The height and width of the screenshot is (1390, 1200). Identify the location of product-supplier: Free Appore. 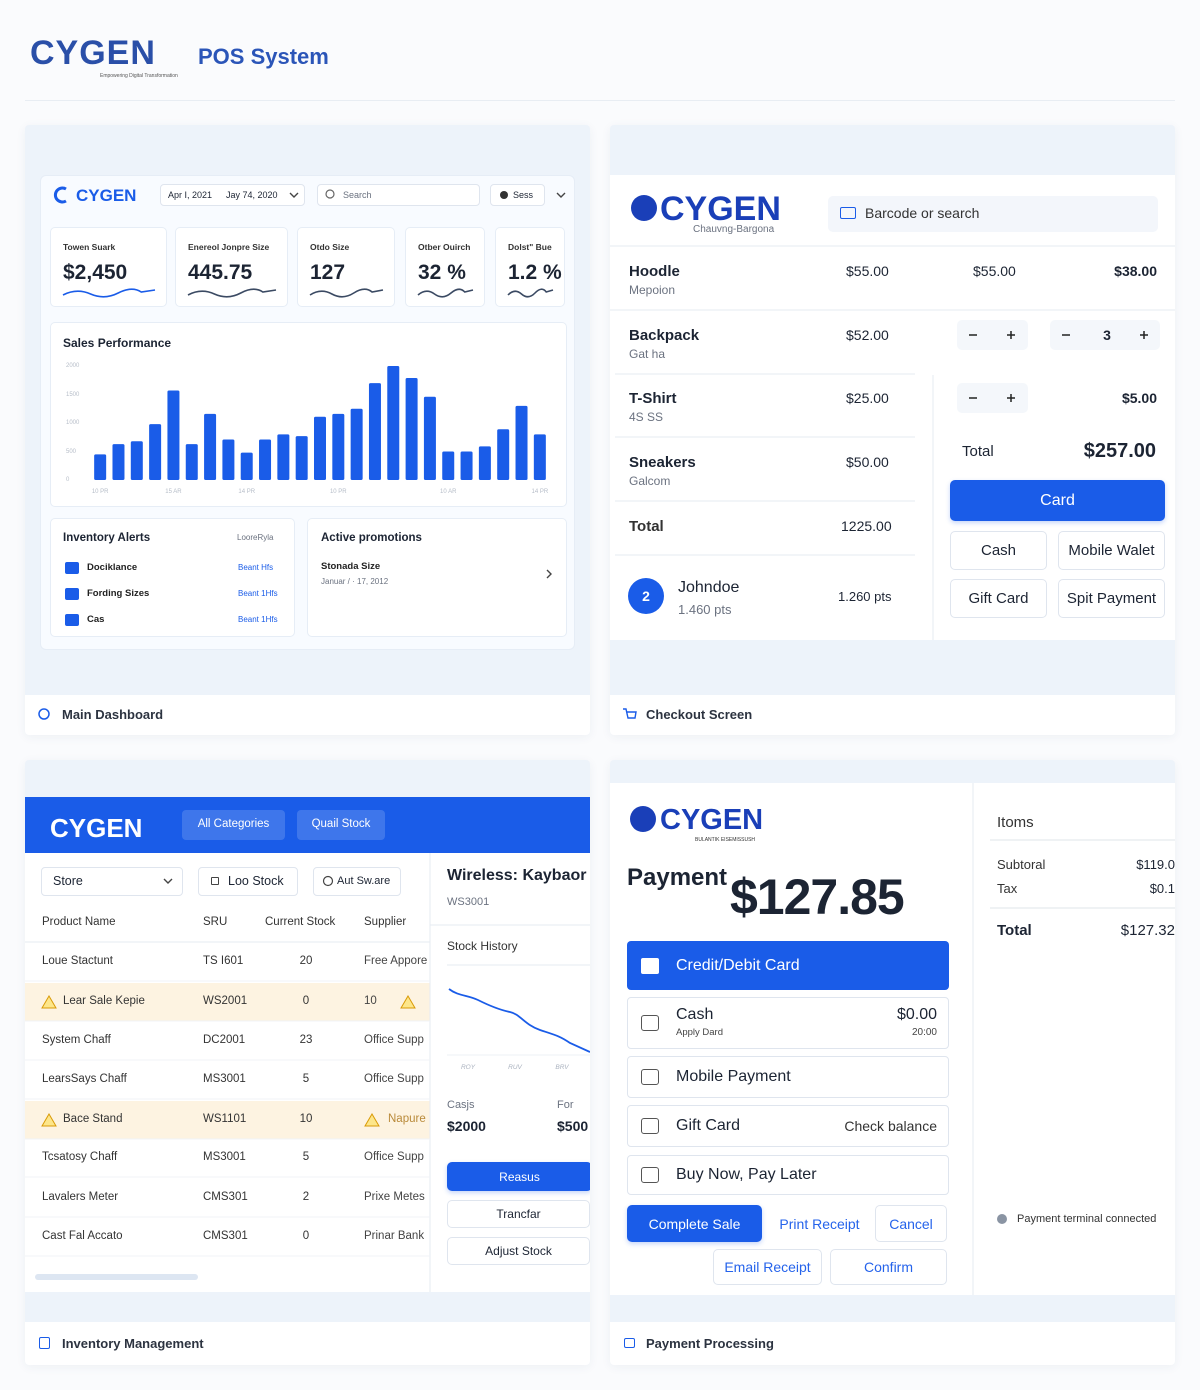
(396, 961).